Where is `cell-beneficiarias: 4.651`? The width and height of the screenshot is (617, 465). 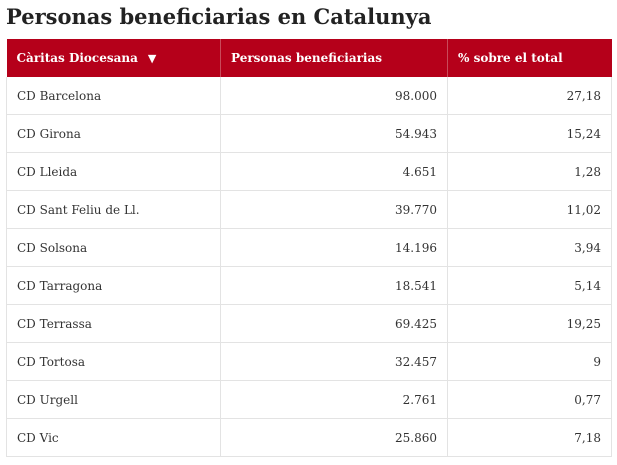 cell-beneficiarias: 4.651 is located at coordinates (334, 171).